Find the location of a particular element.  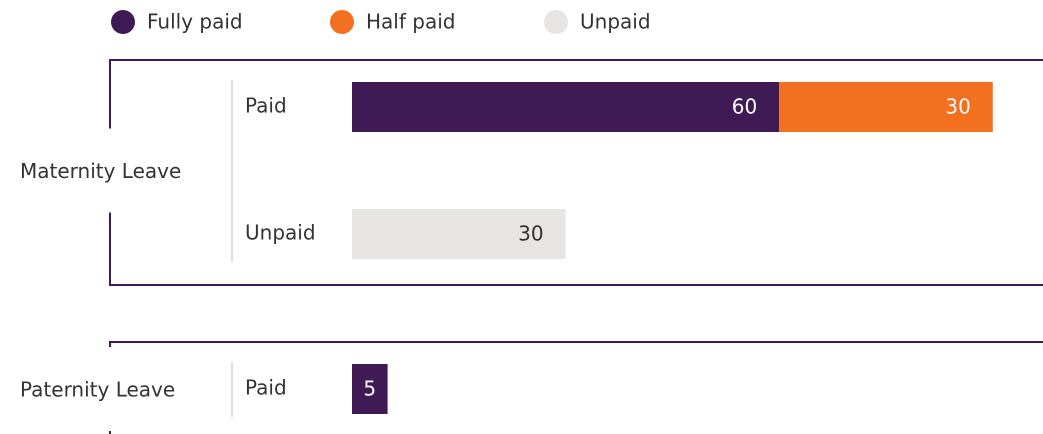

category-label: Unpaid is located at coordinates (280, 233).